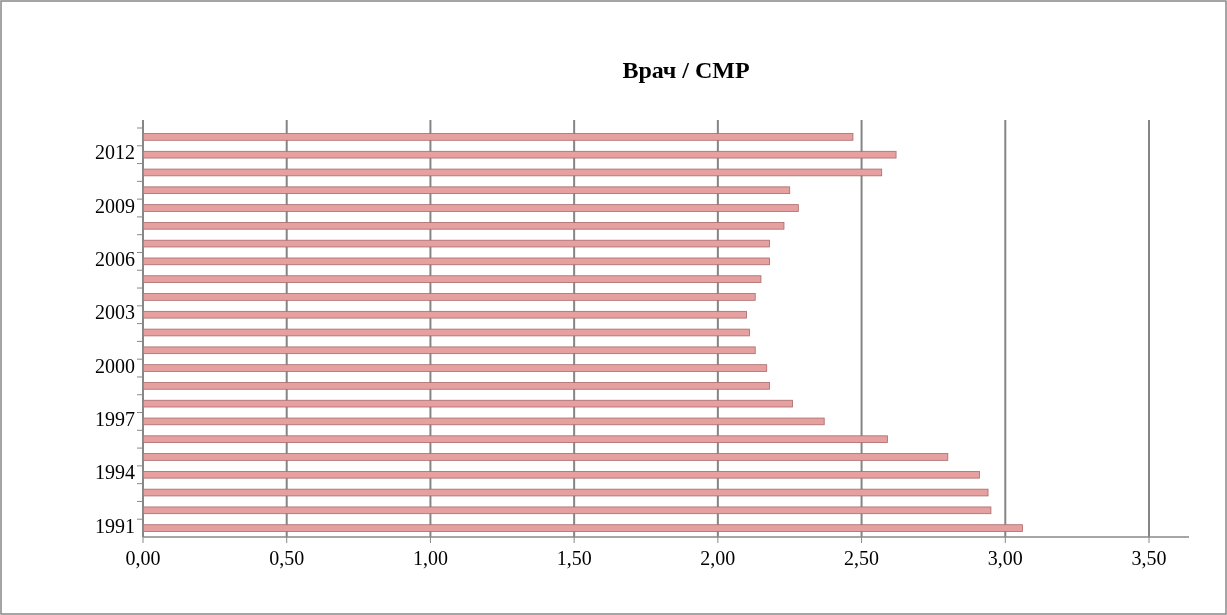 The width and height of the screenshot is (1227, 615). Describe the element at coordinates (862, 558) in the screenshot. I see `x-tick-label: 2,50` at that location.